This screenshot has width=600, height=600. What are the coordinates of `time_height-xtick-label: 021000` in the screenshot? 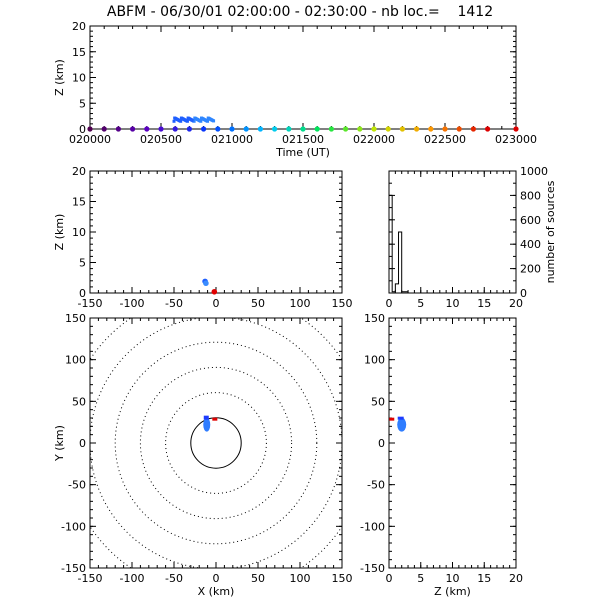 It's located at (232, 139).